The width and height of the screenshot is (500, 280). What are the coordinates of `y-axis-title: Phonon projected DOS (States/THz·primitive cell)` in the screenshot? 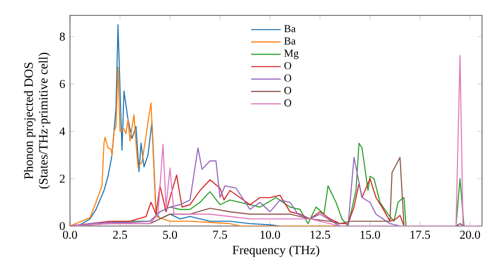 It's located at (37, 120).